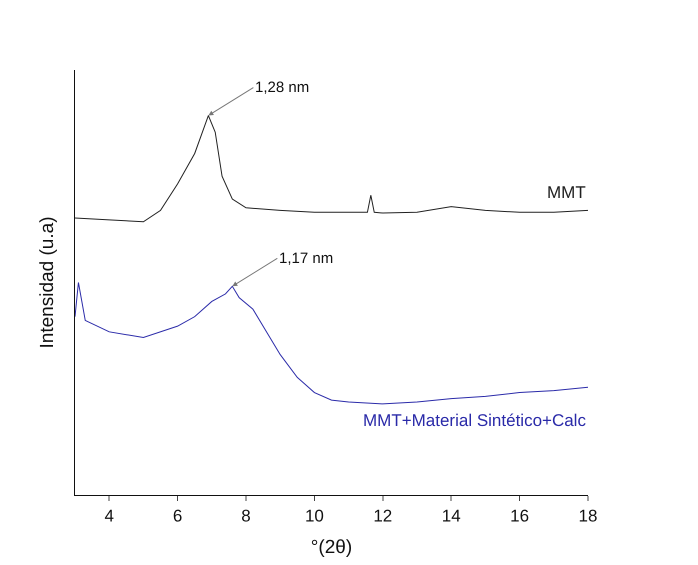 The width and height of the screenshot is (698, 565). What do you see at coordinates (314, 516) in the screenshot?
I see `x-tick-label: 10` at bounding box center [314, 516].